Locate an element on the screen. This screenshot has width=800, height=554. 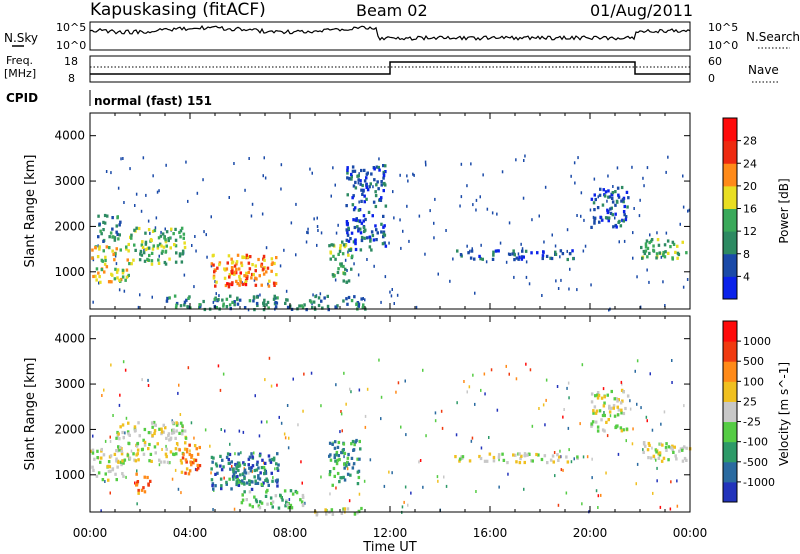
power-colorbar-tick-label: 4 is located at coordinates (746, 276).